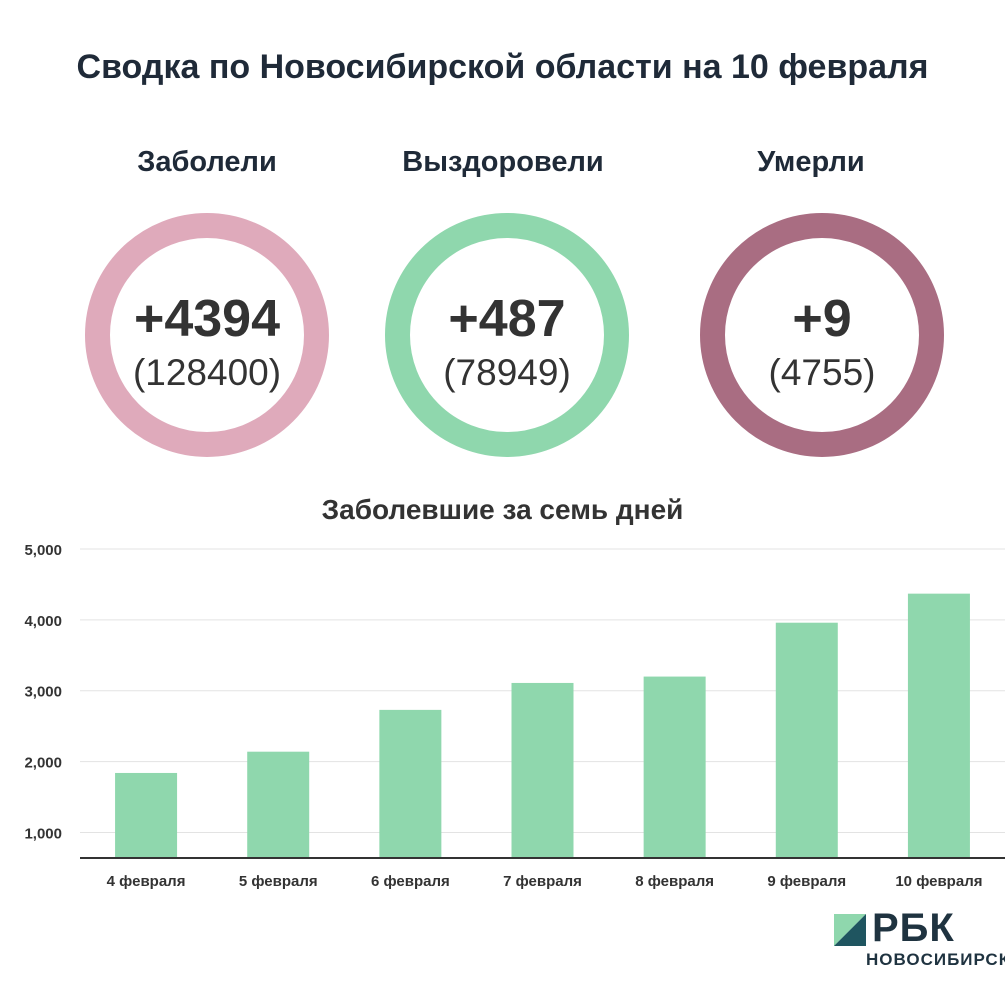 This screenshot has width=1005, height=1005. What do you see at coordinates (913, 928) in the screenshot?
I see `logo-name: РБК` at bounding box center [913, 928].